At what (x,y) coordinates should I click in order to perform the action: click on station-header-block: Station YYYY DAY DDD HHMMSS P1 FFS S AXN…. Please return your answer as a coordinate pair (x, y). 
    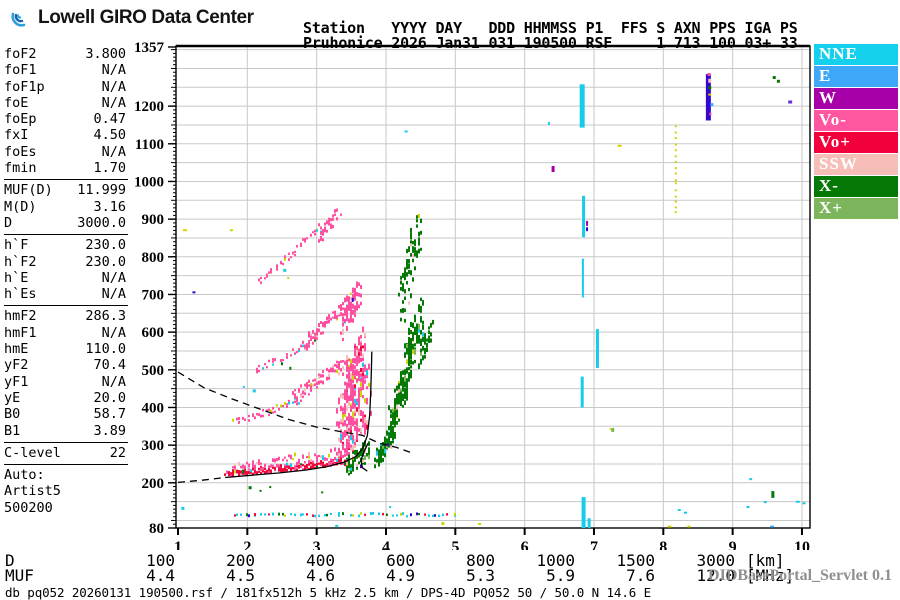
    Looking at the image, I should click on (550, 35).